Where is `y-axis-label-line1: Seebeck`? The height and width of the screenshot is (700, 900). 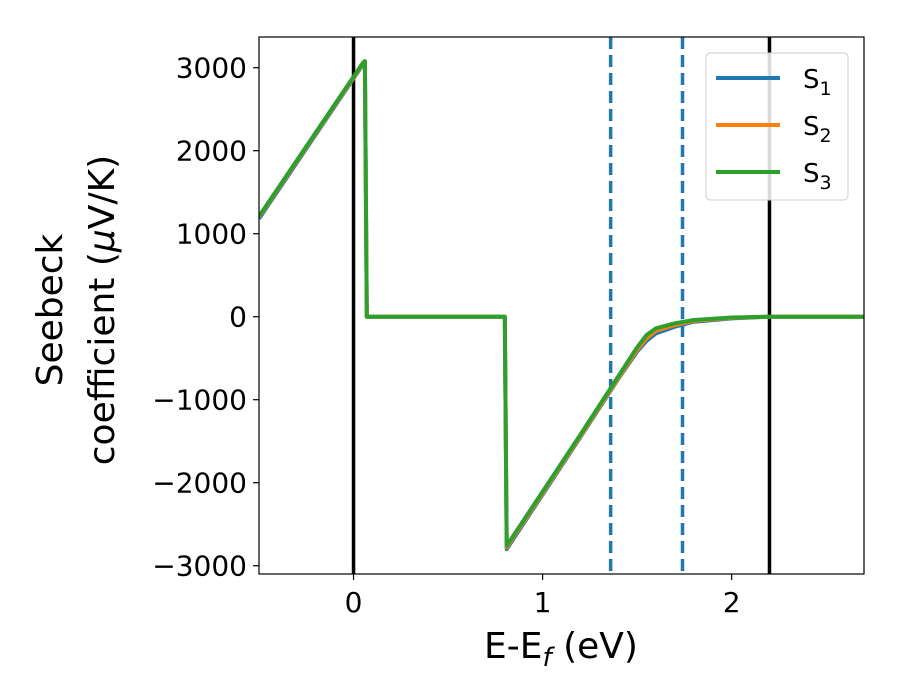
y-axis-label-line1: Seebeck is located at coordinates (50, 309).